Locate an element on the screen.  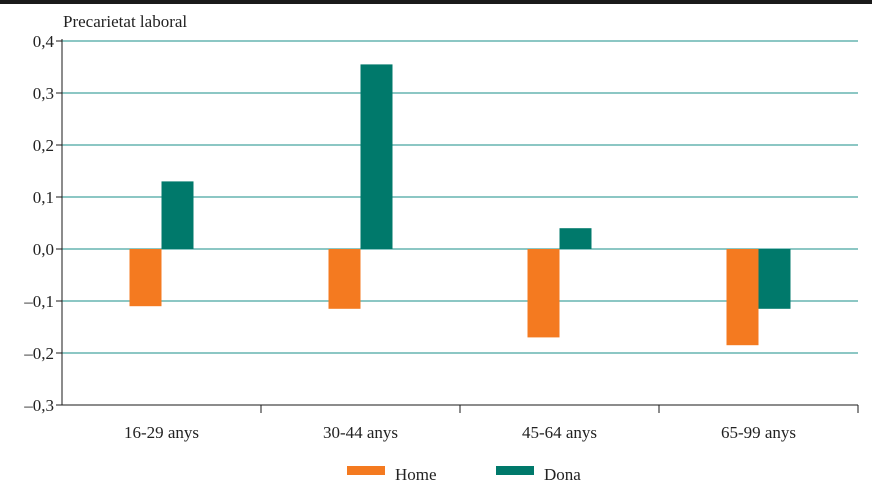
x-axis-ticks: 16-29 anys 30-44 anys 45-64 anys 65-99 anys is located at coordinates (491, 423).